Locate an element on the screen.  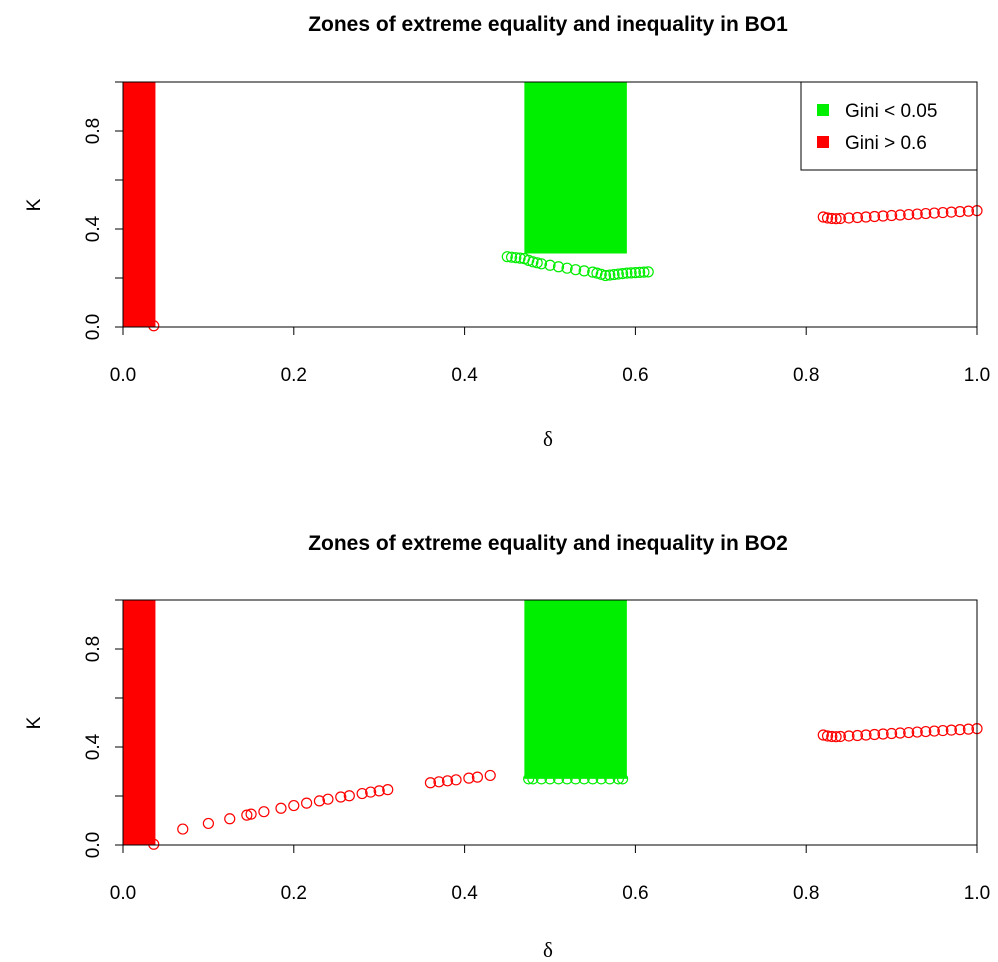
region-low-gini is located at coordinates (575, 168).